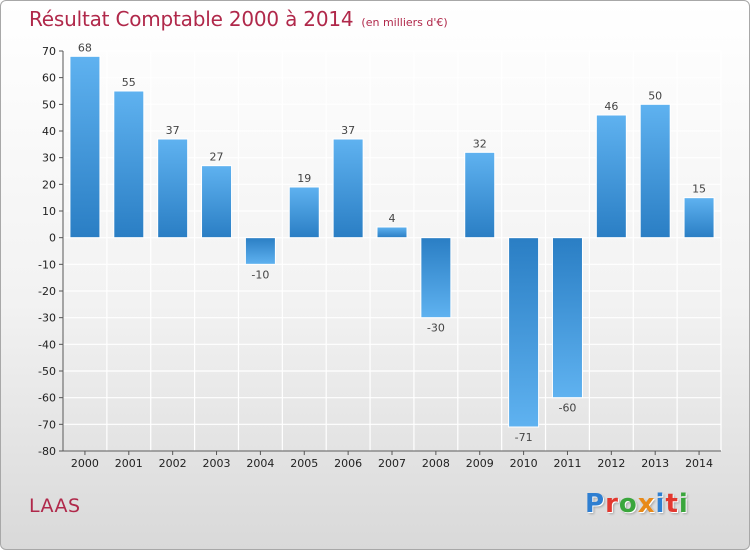 This screenshot has height=550, width=750. I want to click on x-tick-label-2007: 2007, so click(392, 463).